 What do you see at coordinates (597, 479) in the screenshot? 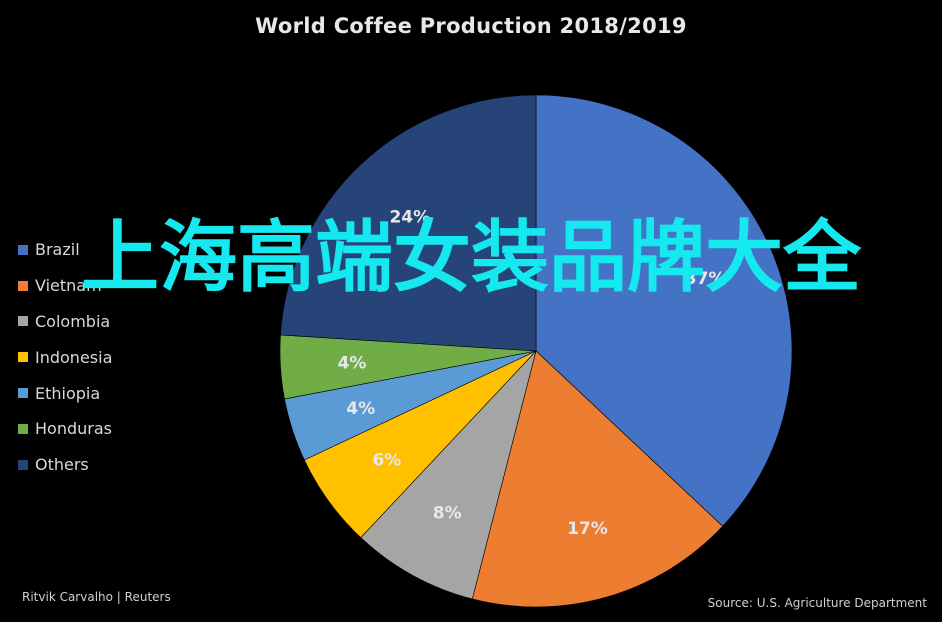
I see `pie-slice-vietnam` at bounding box center [597, 479].